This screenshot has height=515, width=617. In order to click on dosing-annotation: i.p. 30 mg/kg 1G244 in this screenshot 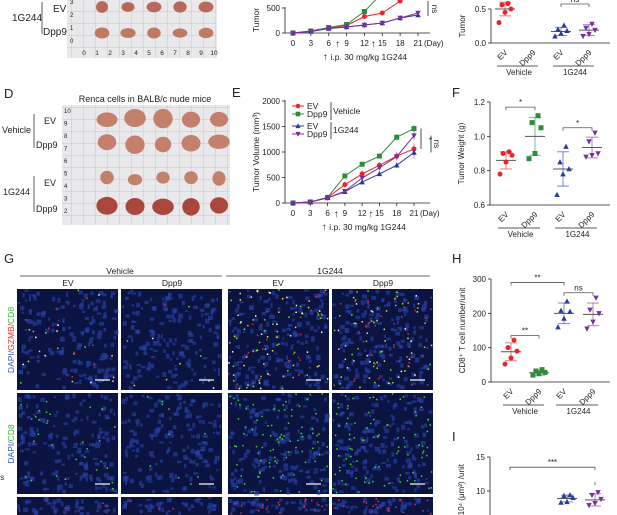, I will do `click(369, 57)`.